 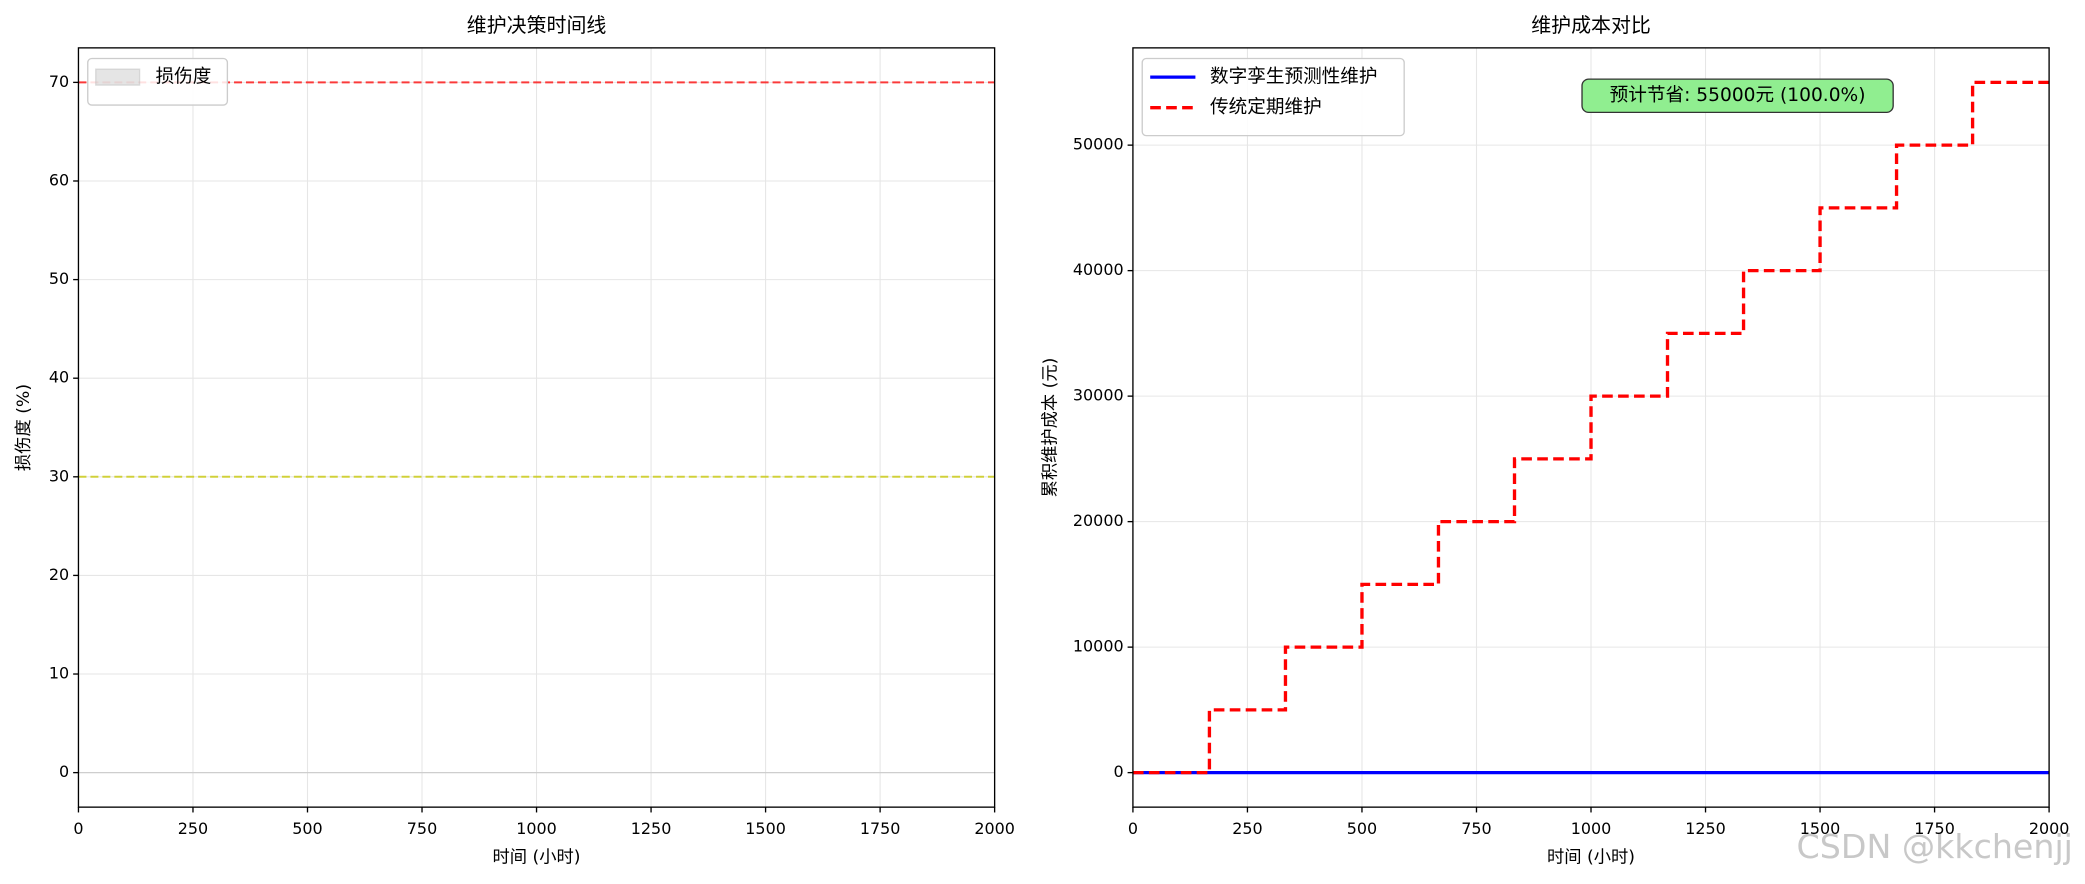 What do you see at coordinates (1098, 395) in the screenshot?
I see `y-tick-label: 30000` at bounding box center [1098, 395].